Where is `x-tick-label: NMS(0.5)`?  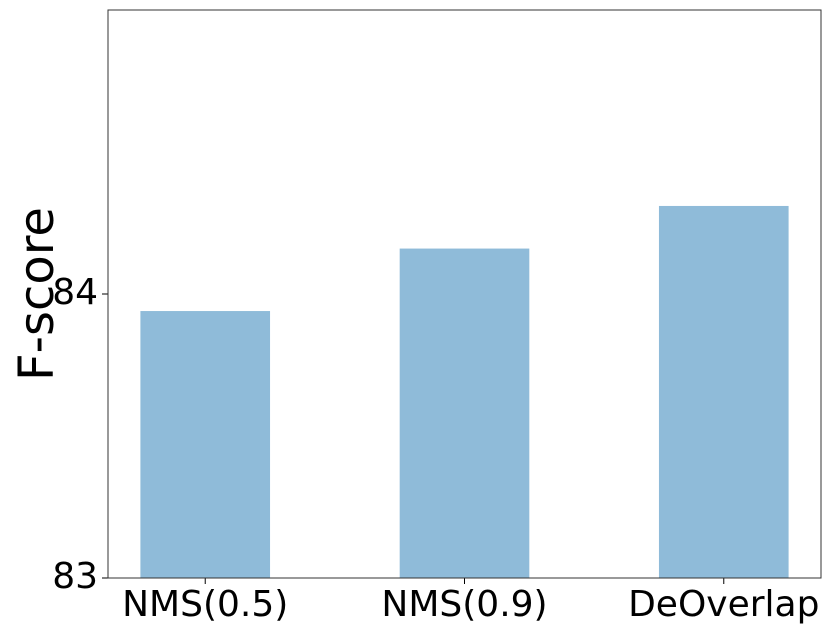 x-tick-label: NMS(0.5) is located at coordinates (205, 604).